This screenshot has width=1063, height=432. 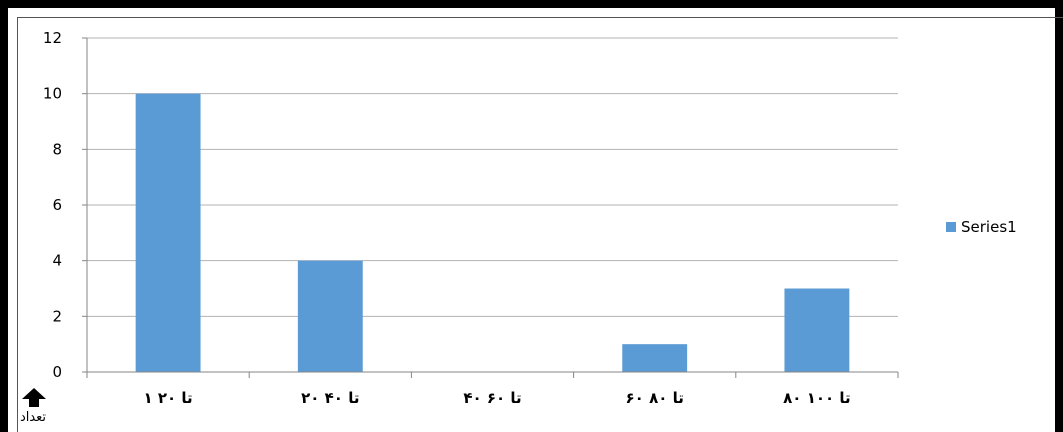 I want to click on x-category-labels: ۱ تا ۲۰ ۲۰ تا ۴۰ ۴۰ تا ۶۰ ۶۰ تا ۸۰ ۸۰ تا ۱۰۰, so click(x=496, y=398).